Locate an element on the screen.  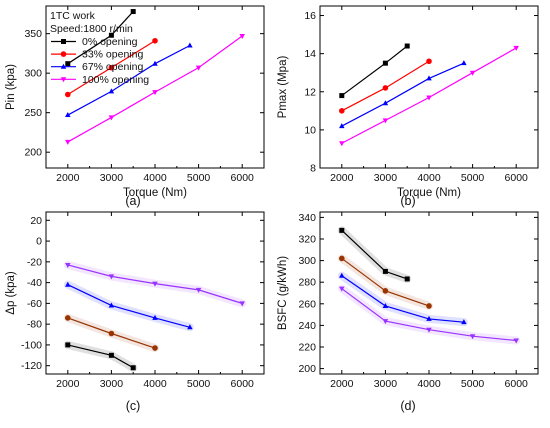
panel-label: (b) is located at coordinates (407, 201).